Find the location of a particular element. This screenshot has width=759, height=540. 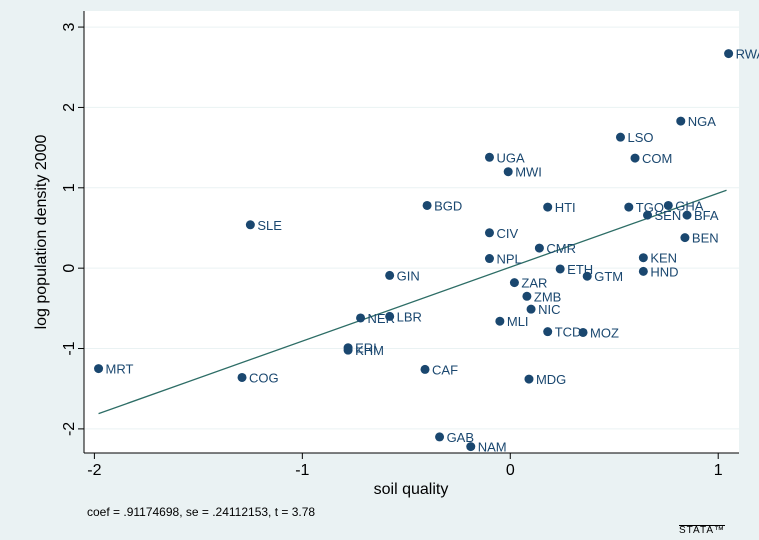

point-label: MDG is located at coordinates (551, 379).